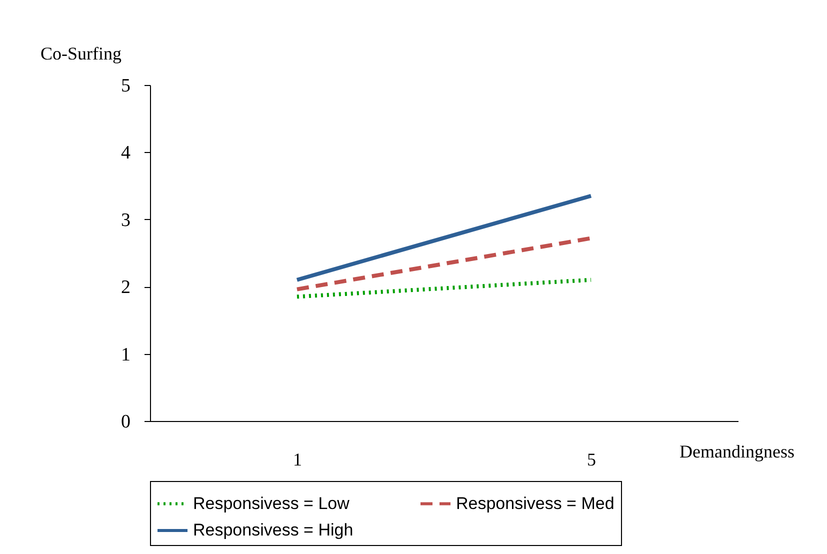 Image resolution: width=827 pixels, height=554 pixels. What do you see at coordinates (125, 422) in the screenshot?
I see `y-tick-label: 0` at bounding box center [125, 422].